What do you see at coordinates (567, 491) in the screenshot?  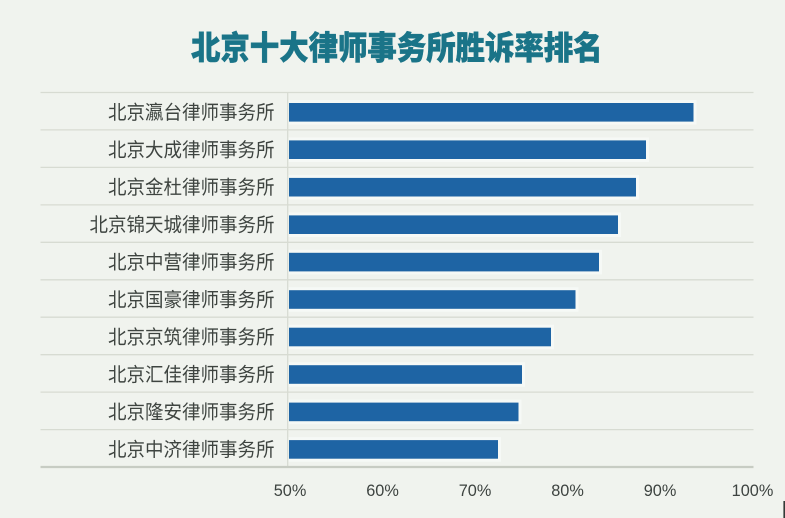 I see `svg-text: 80%` at bounding box center [567, 491].